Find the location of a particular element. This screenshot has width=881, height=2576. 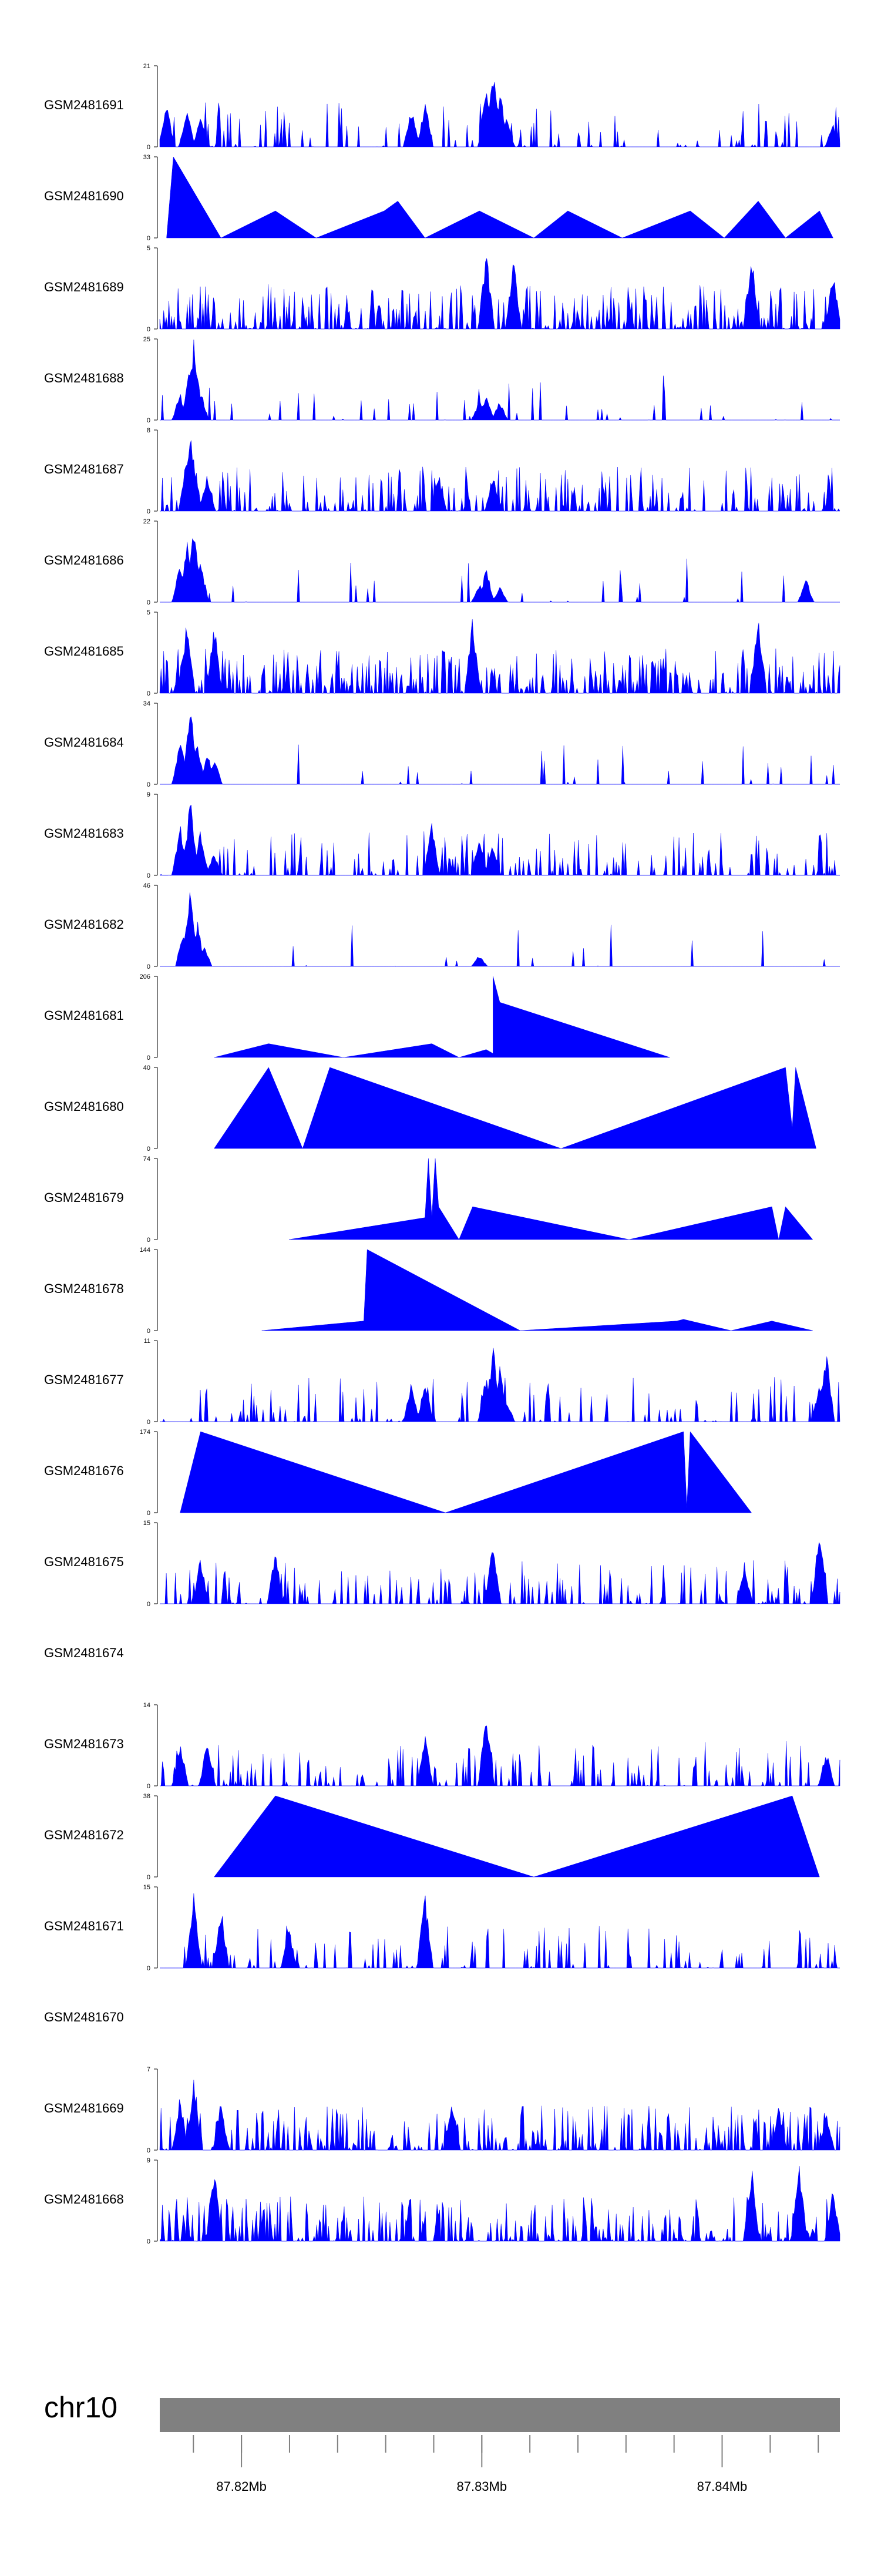

track-label: GSM2481689 is located at coordinates (84, 287).